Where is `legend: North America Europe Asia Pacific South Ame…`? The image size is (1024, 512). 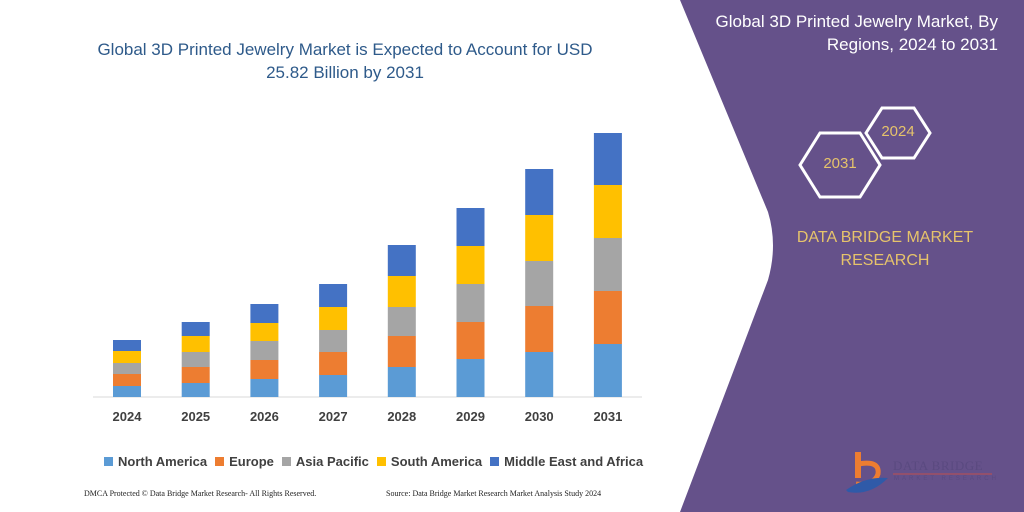
legend: North America Europe Asia Pacific South Ame… is located at coordinates (373, 461).